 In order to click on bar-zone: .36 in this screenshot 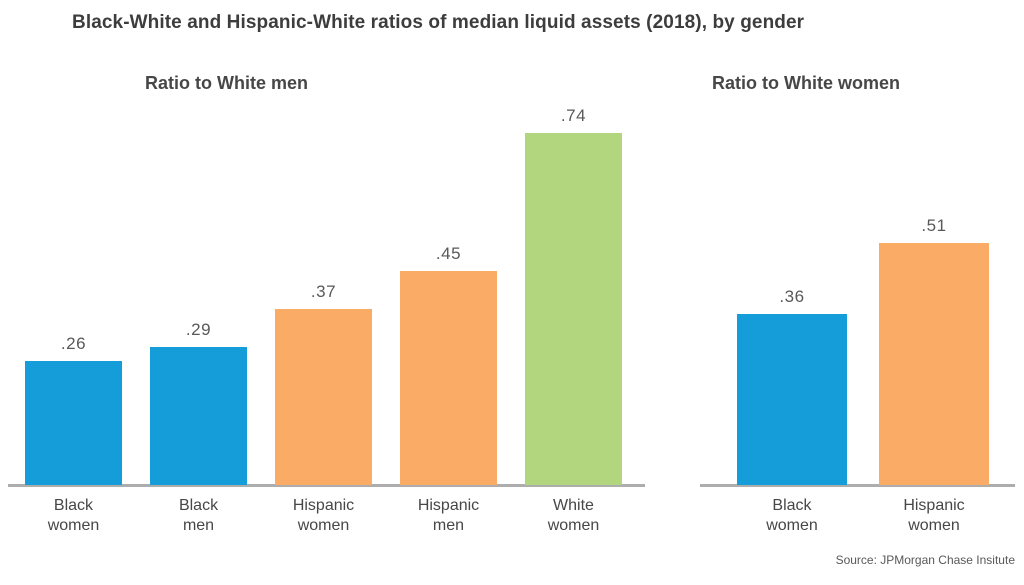, I will do `click(792, 295)`.